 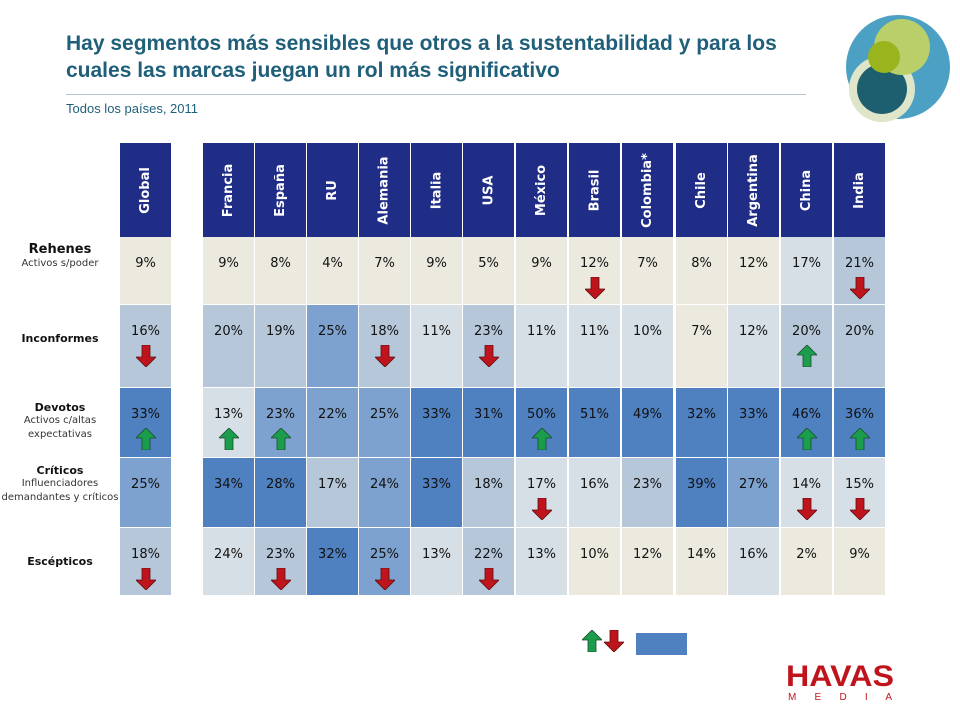 What do you see at coordinates (489, 423) in the screenshot?
I see `cell-devotos-usa: 31%` at bounding box center [489, 423].